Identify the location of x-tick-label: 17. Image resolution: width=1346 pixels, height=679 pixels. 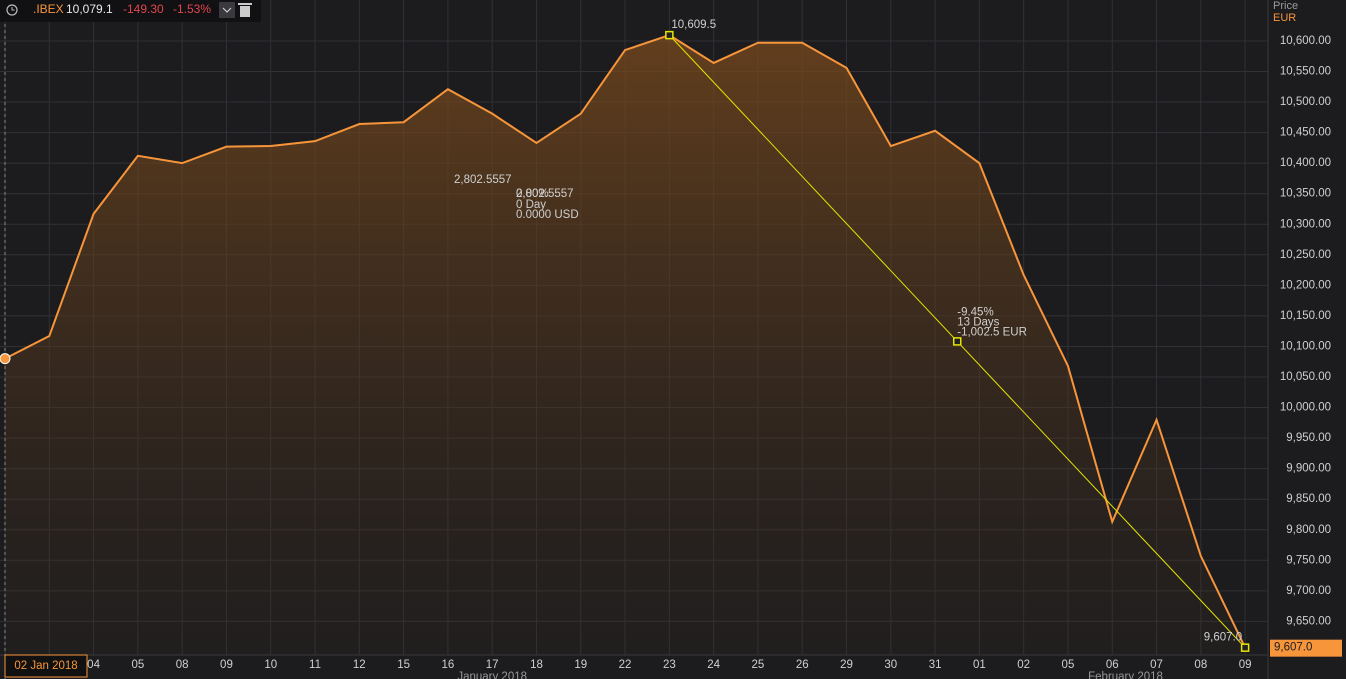
(492, 665).